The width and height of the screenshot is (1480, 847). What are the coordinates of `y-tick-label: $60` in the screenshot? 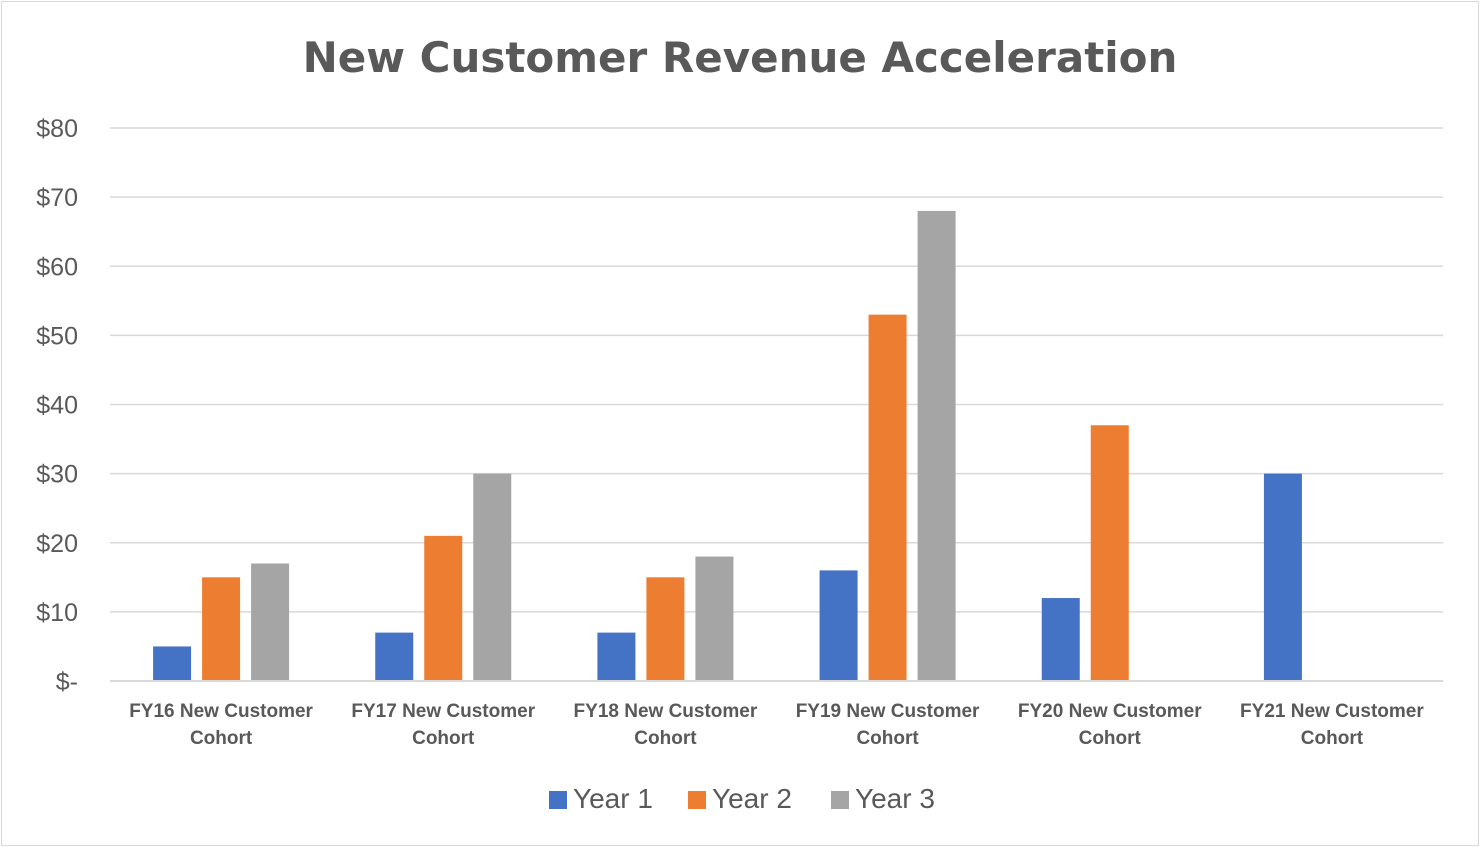 It's located at (57, 267).